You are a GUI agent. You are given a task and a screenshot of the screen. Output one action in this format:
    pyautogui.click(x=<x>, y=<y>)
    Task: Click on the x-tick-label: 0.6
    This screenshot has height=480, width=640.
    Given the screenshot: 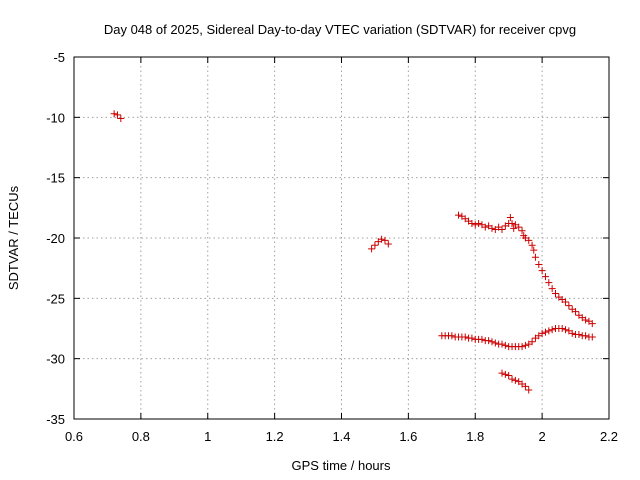 What is the action you would take?
    pyautogui.click(x=74, y=436)
    